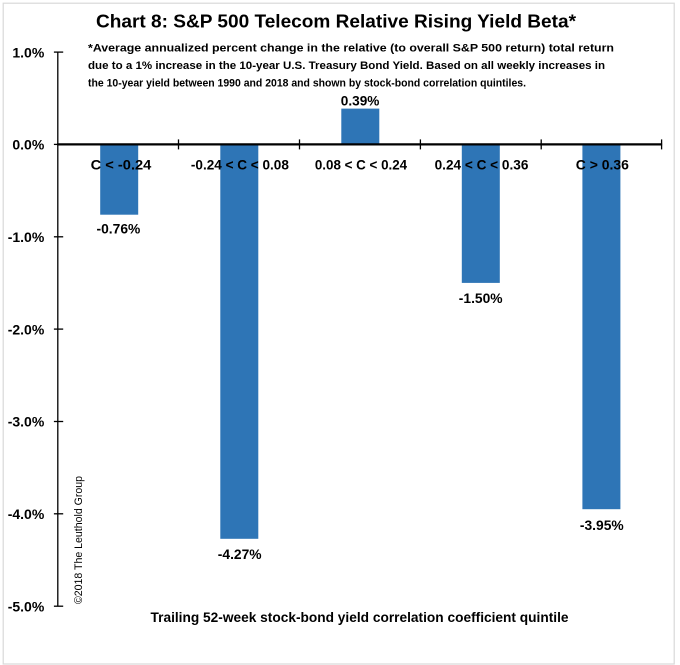 This screenshot has height=665, width=680. Describe the element at coordinates (481, 298) in the screenshot. I see `svg-text: -1.50%` at that location.